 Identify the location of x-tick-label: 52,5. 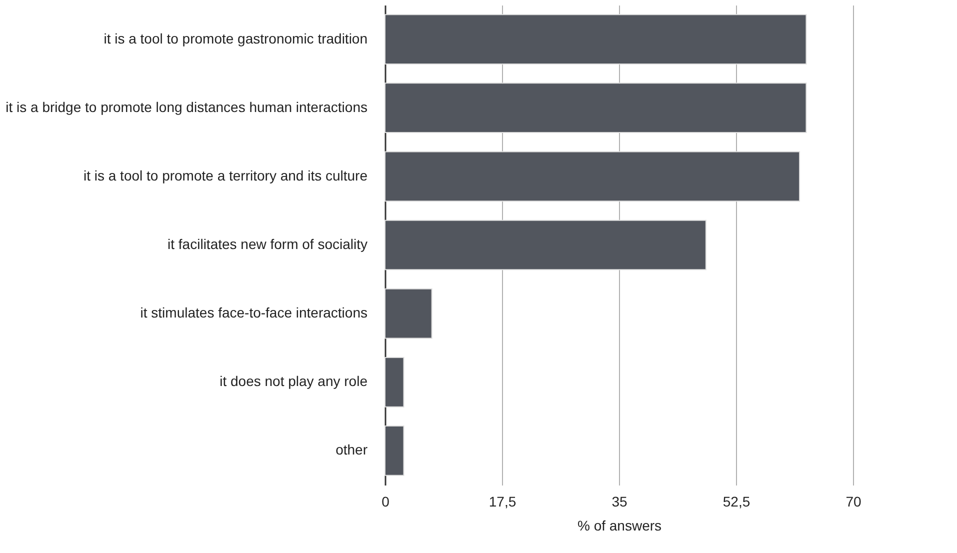
(736, 502).